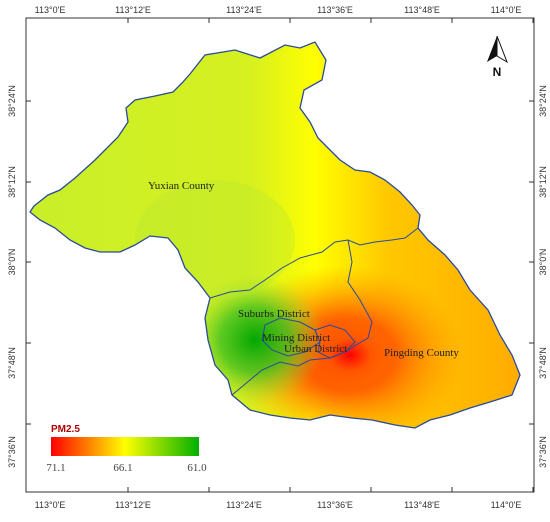  What do you see at coordinates (125, 446) in the screenshot?
I see `legend-color-ramp` at bounding box center [125, 446].